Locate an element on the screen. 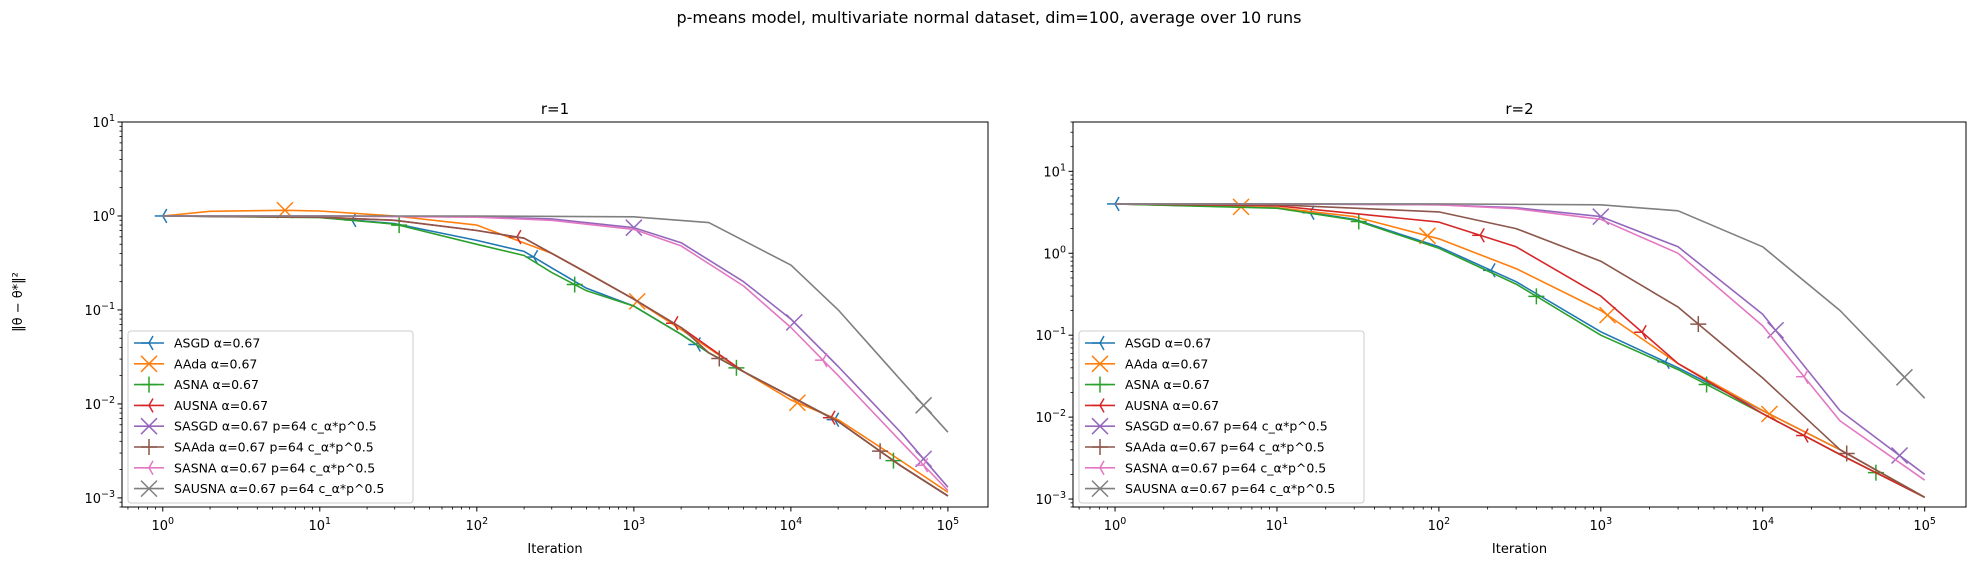  legend-label: SASGD α=0.67 p=64 c_α*p^0.5 is located at coordinates (275, 426).